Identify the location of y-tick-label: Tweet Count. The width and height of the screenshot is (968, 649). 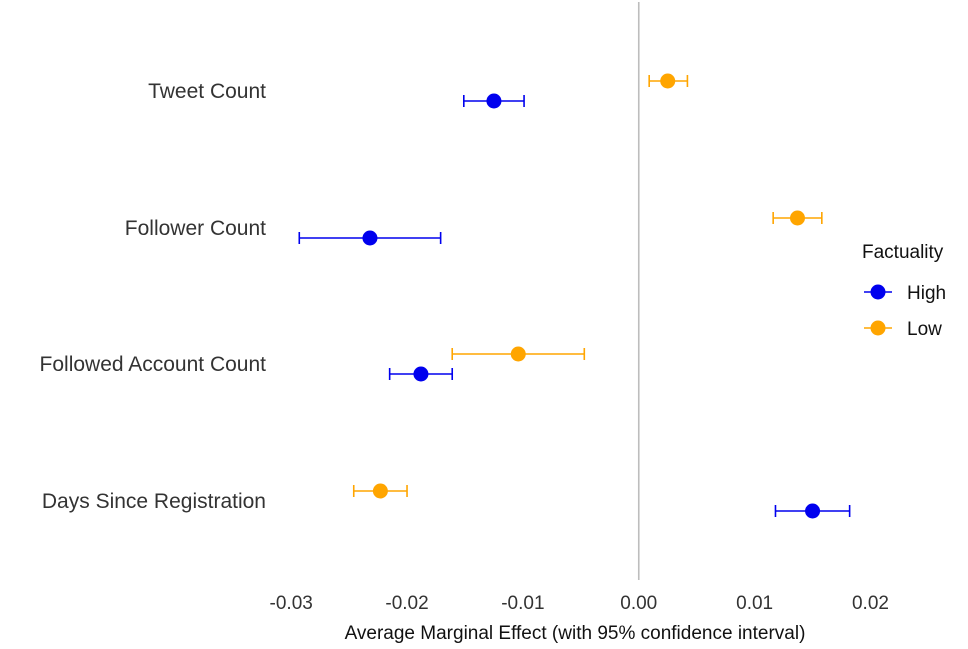
(207, 91).